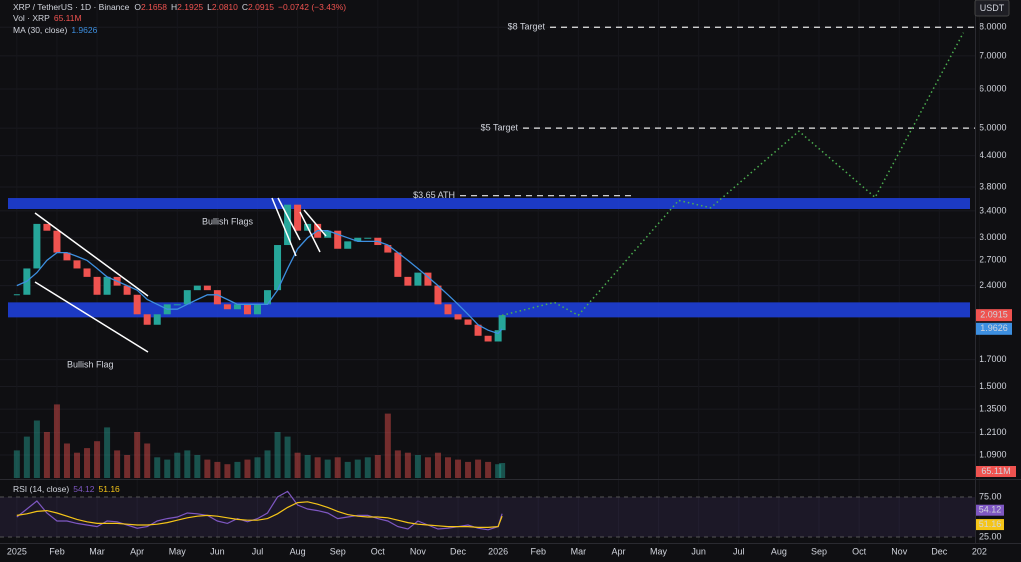  I want to click on rsi-box, so click(990, 510).